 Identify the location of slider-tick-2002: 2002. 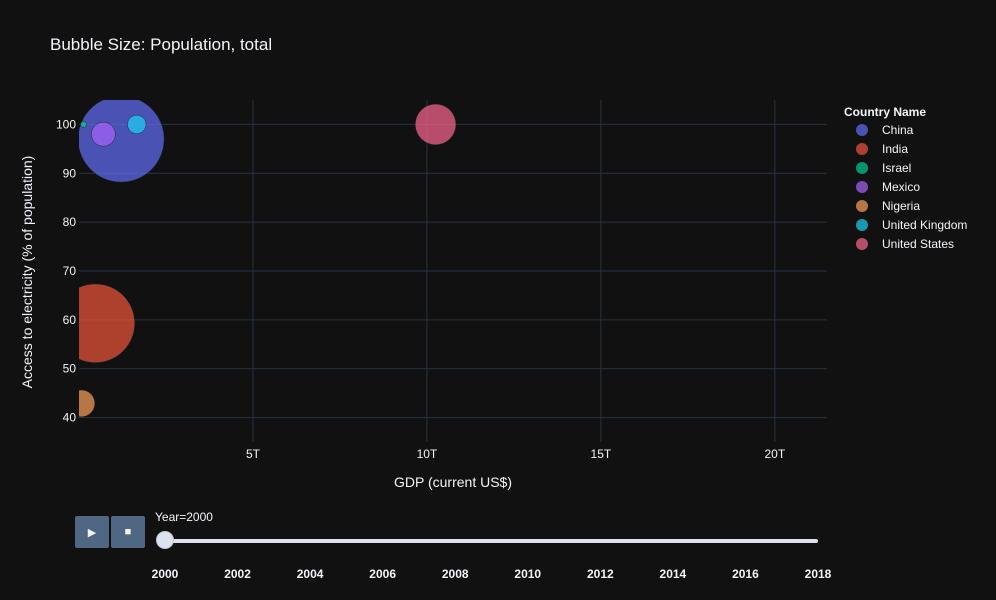
(237, 574).